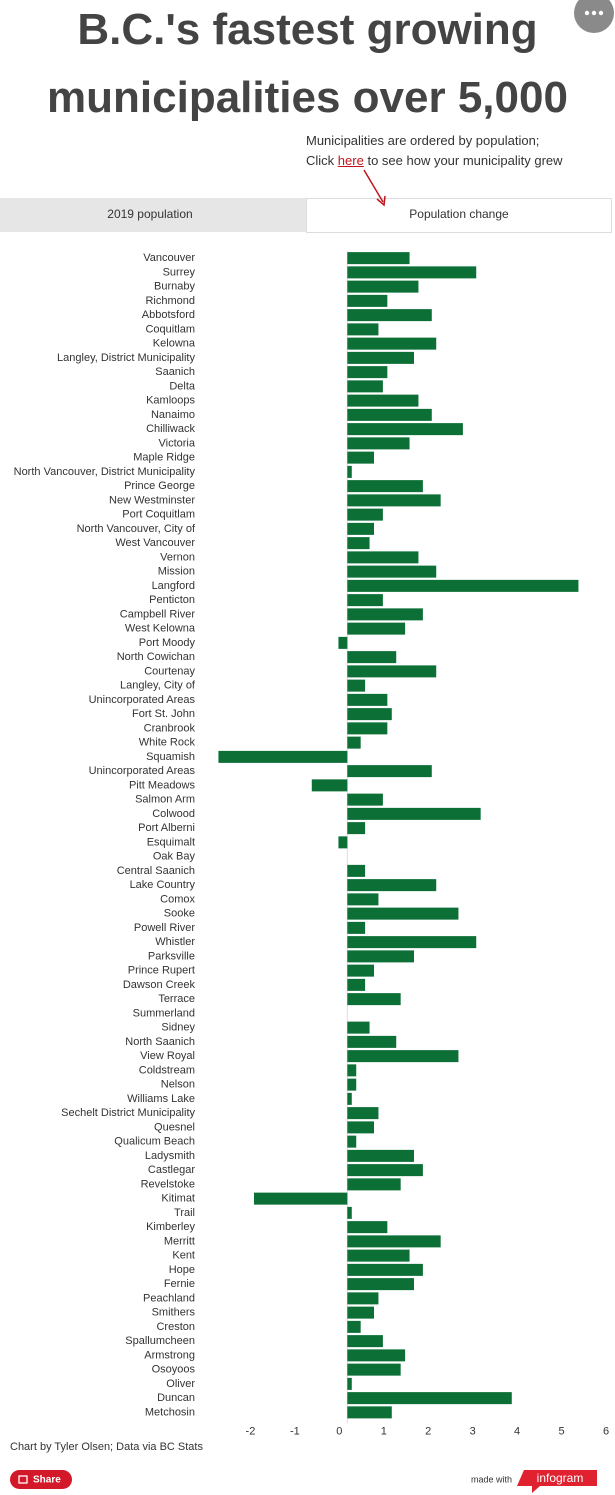  What do you see at coordinates (174, 857) in the screenshot?
I see `y-tick-label: Oak Bay` at bounding box center [174, 857].